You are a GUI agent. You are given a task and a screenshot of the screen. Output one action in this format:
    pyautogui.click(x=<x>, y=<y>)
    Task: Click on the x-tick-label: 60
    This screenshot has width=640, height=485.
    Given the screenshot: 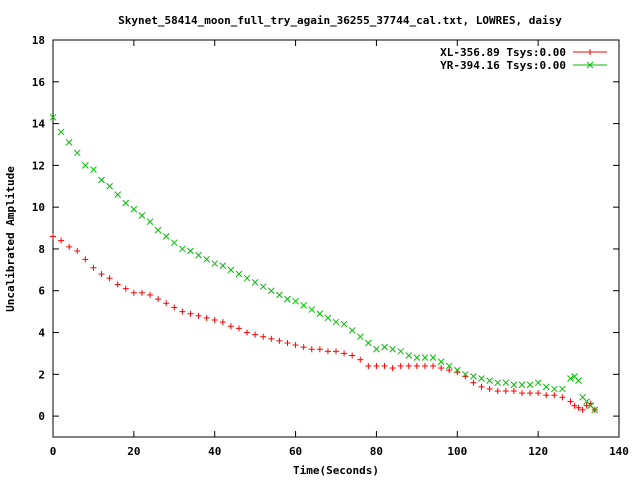 What is the action you would take?
    pyautogui.click(x=295, y=451)
    